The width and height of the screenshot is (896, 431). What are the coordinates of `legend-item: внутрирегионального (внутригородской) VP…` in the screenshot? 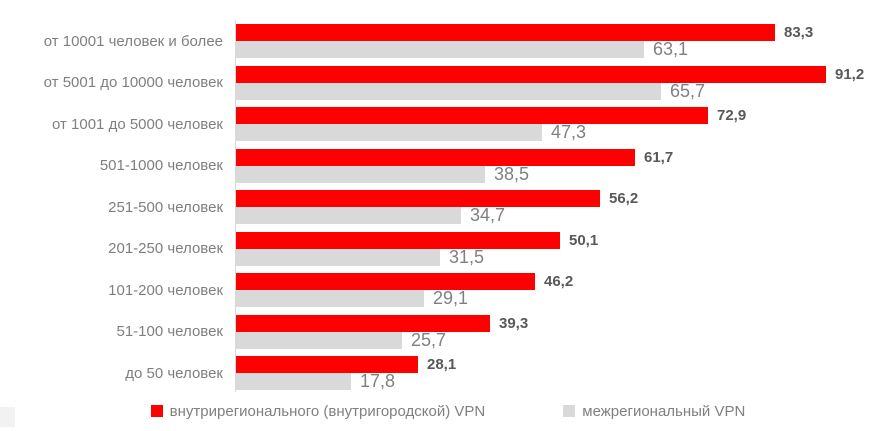 It's located at (318, 411).